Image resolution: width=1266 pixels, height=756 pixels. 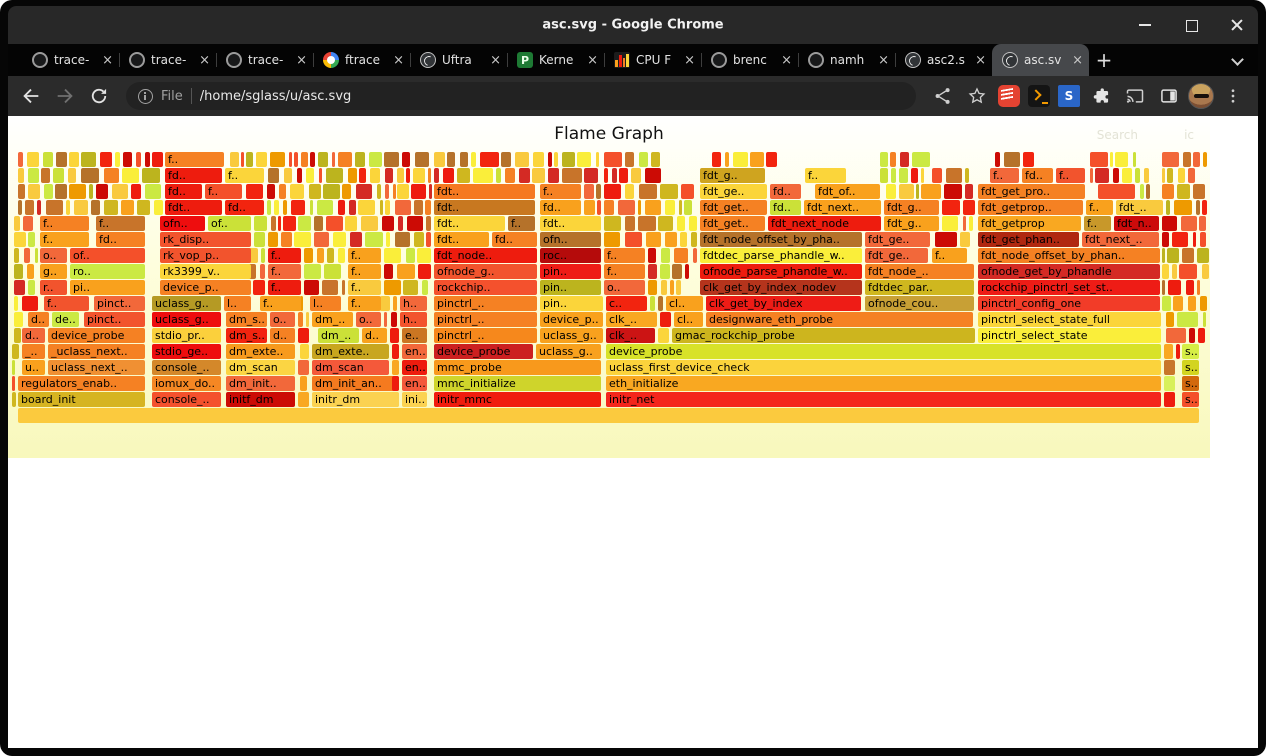 I want to click on flame-block: g.., so click(x=53, y=271).